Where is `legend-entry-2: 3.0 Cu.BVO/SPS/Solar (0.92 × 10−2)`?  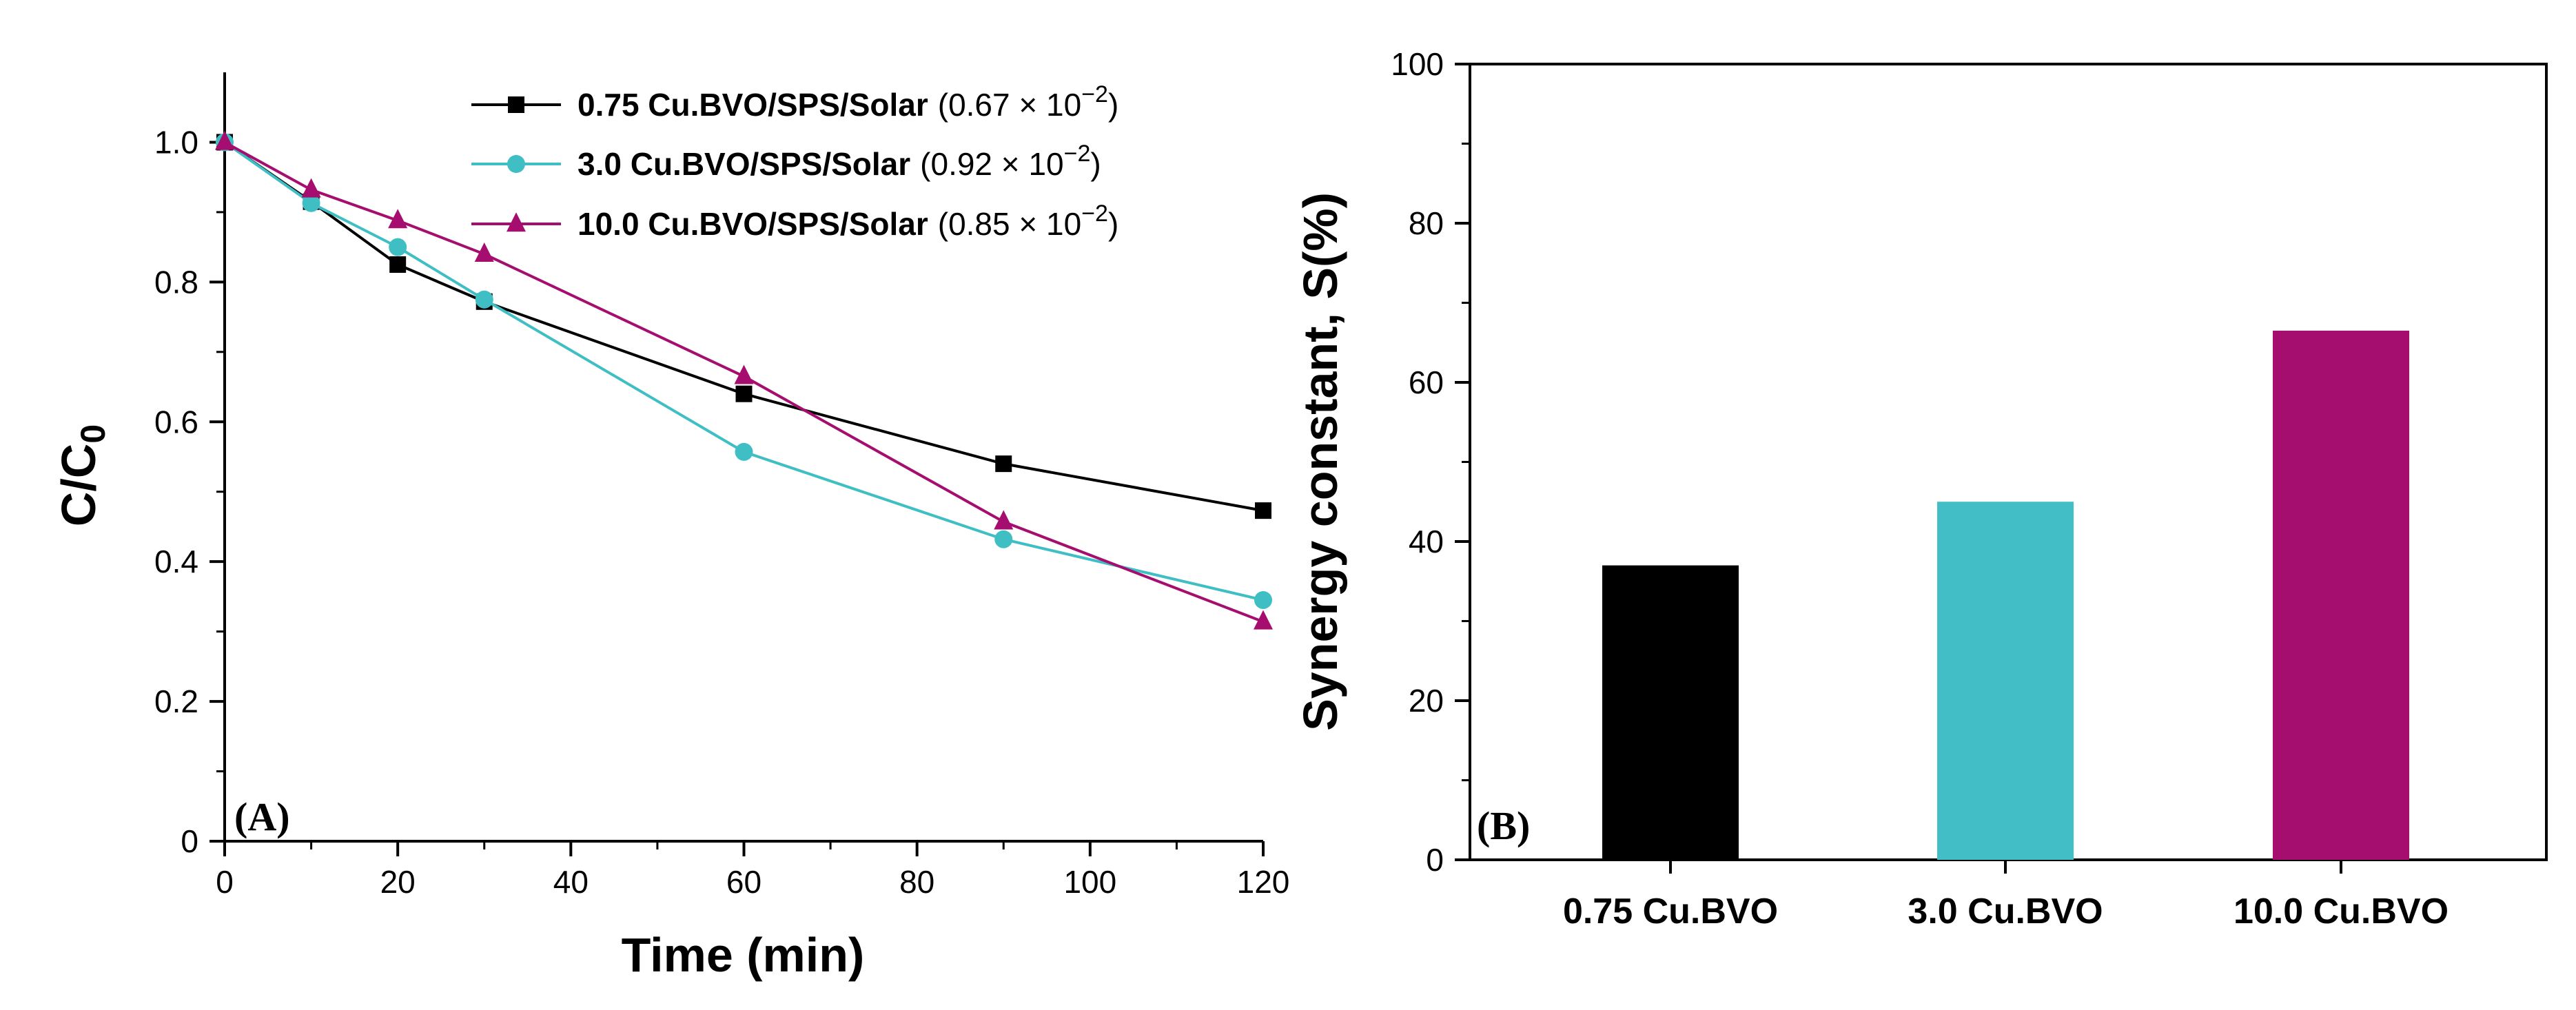 legend-entry-2: 3.0 Cu.BVO/SPS/Solar (0.92 × 10−2) is located at coordinates (786, 161).